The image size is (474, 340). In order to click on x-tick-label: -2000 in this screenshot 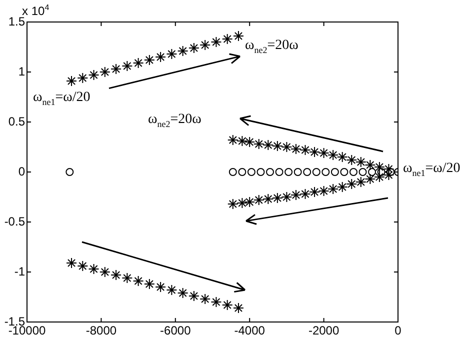, I will do `click(324, 331)`.